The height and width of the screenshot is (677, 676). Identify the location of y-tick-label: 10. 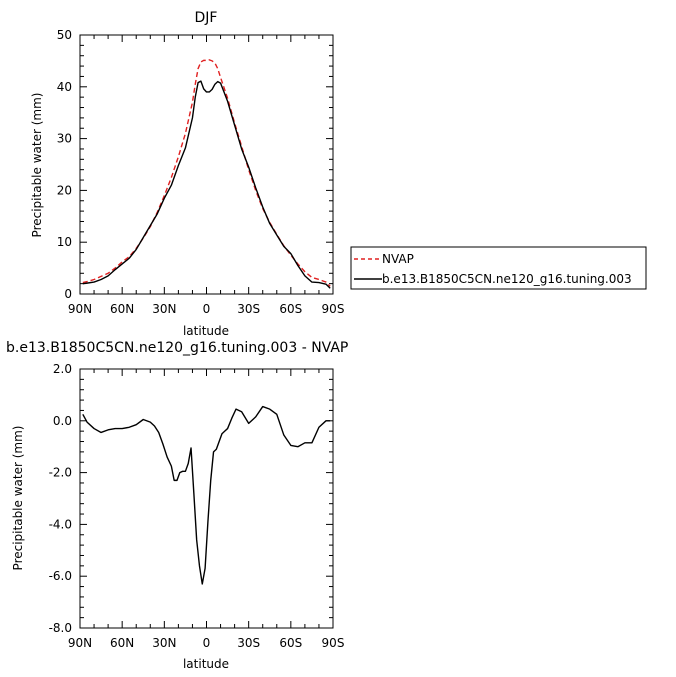
(64, 242).